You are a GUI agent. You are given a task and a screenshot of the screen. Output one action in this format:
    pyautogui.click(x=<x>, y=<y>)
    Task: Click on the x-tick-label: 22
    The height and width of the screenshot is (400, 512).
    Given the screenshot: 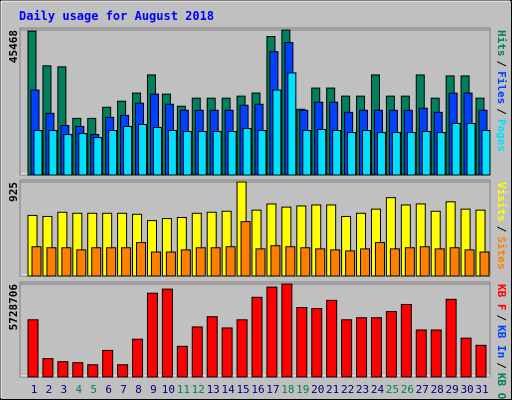 What is the action you would take?
    pyautogui.click(x=347, y=389)
    